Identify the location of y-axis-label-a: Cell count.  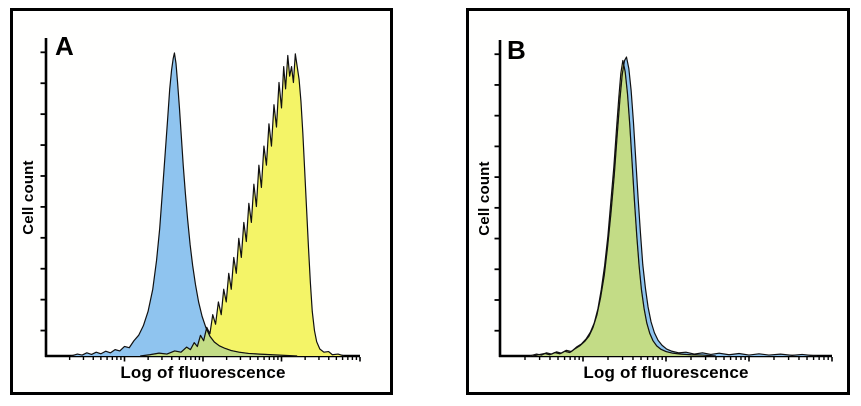
(28, 197).